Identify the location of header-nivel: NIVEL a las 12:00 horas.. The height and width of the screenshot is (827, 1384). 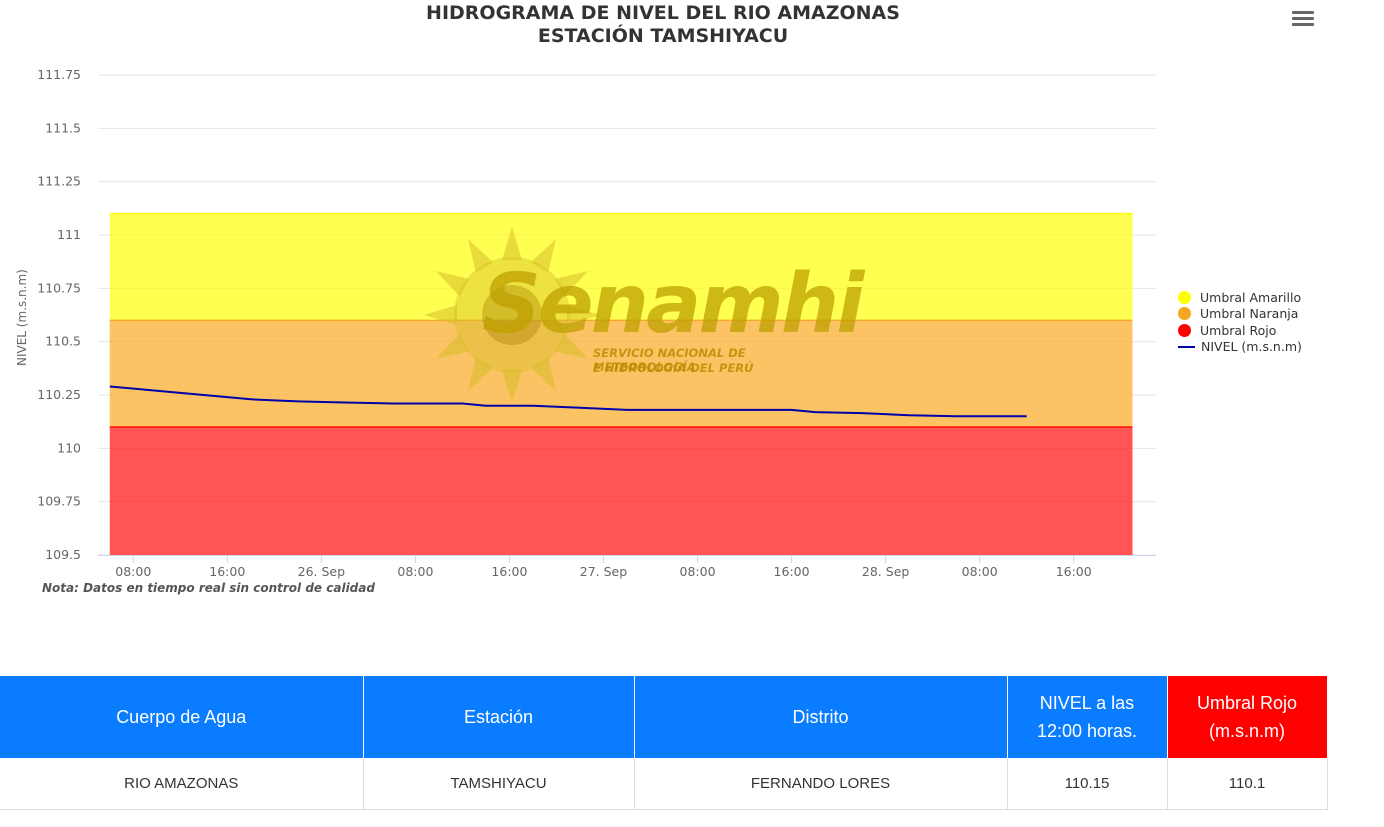
(1087, 717).